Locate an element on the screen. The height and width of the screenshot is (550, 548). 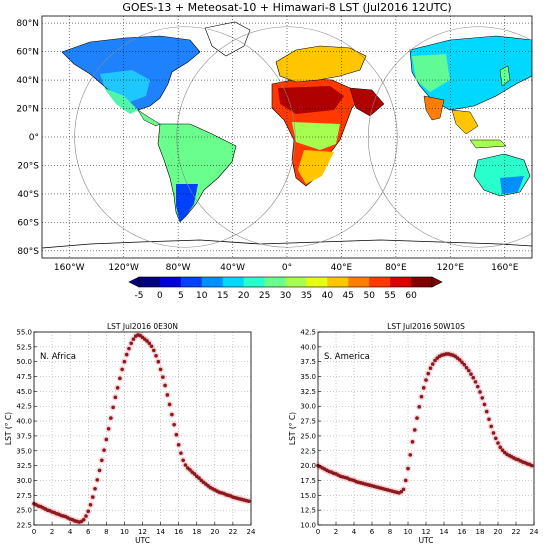
x-tick-label: 10 is located at coordinates (408, 532).